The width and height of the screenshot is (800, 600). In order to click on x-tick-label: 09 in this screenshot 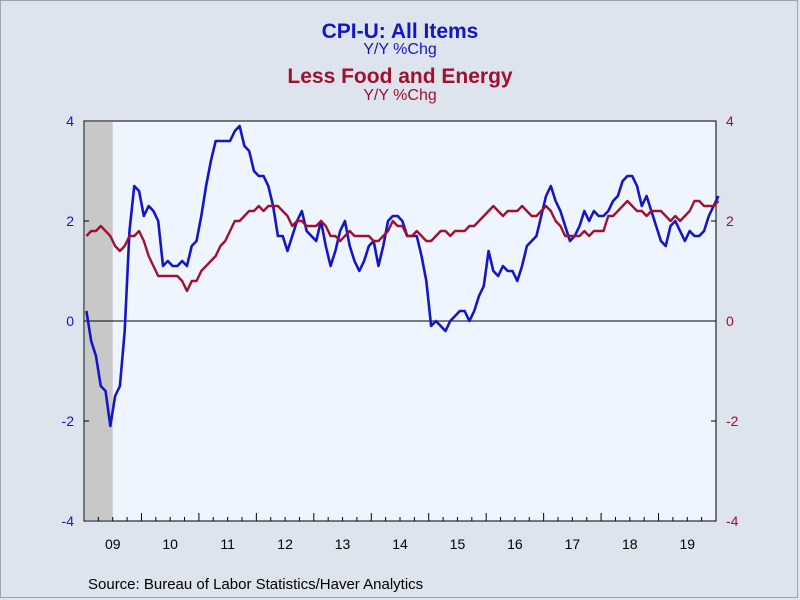, I will do `click(113, 544)`.